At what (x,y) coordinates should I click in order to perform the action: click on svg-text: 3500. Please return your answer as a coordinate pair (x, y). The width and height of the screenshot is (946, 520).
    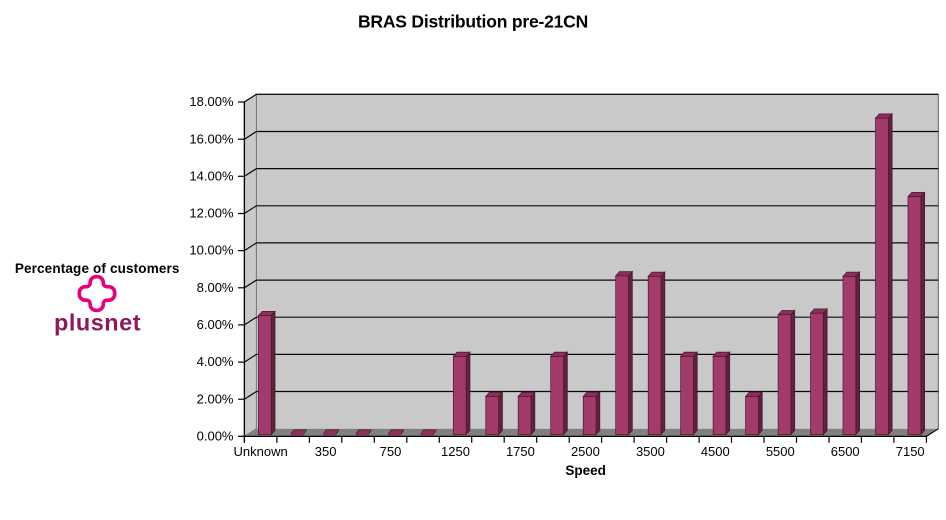
    Looking at the image, I should click on (650, 451).